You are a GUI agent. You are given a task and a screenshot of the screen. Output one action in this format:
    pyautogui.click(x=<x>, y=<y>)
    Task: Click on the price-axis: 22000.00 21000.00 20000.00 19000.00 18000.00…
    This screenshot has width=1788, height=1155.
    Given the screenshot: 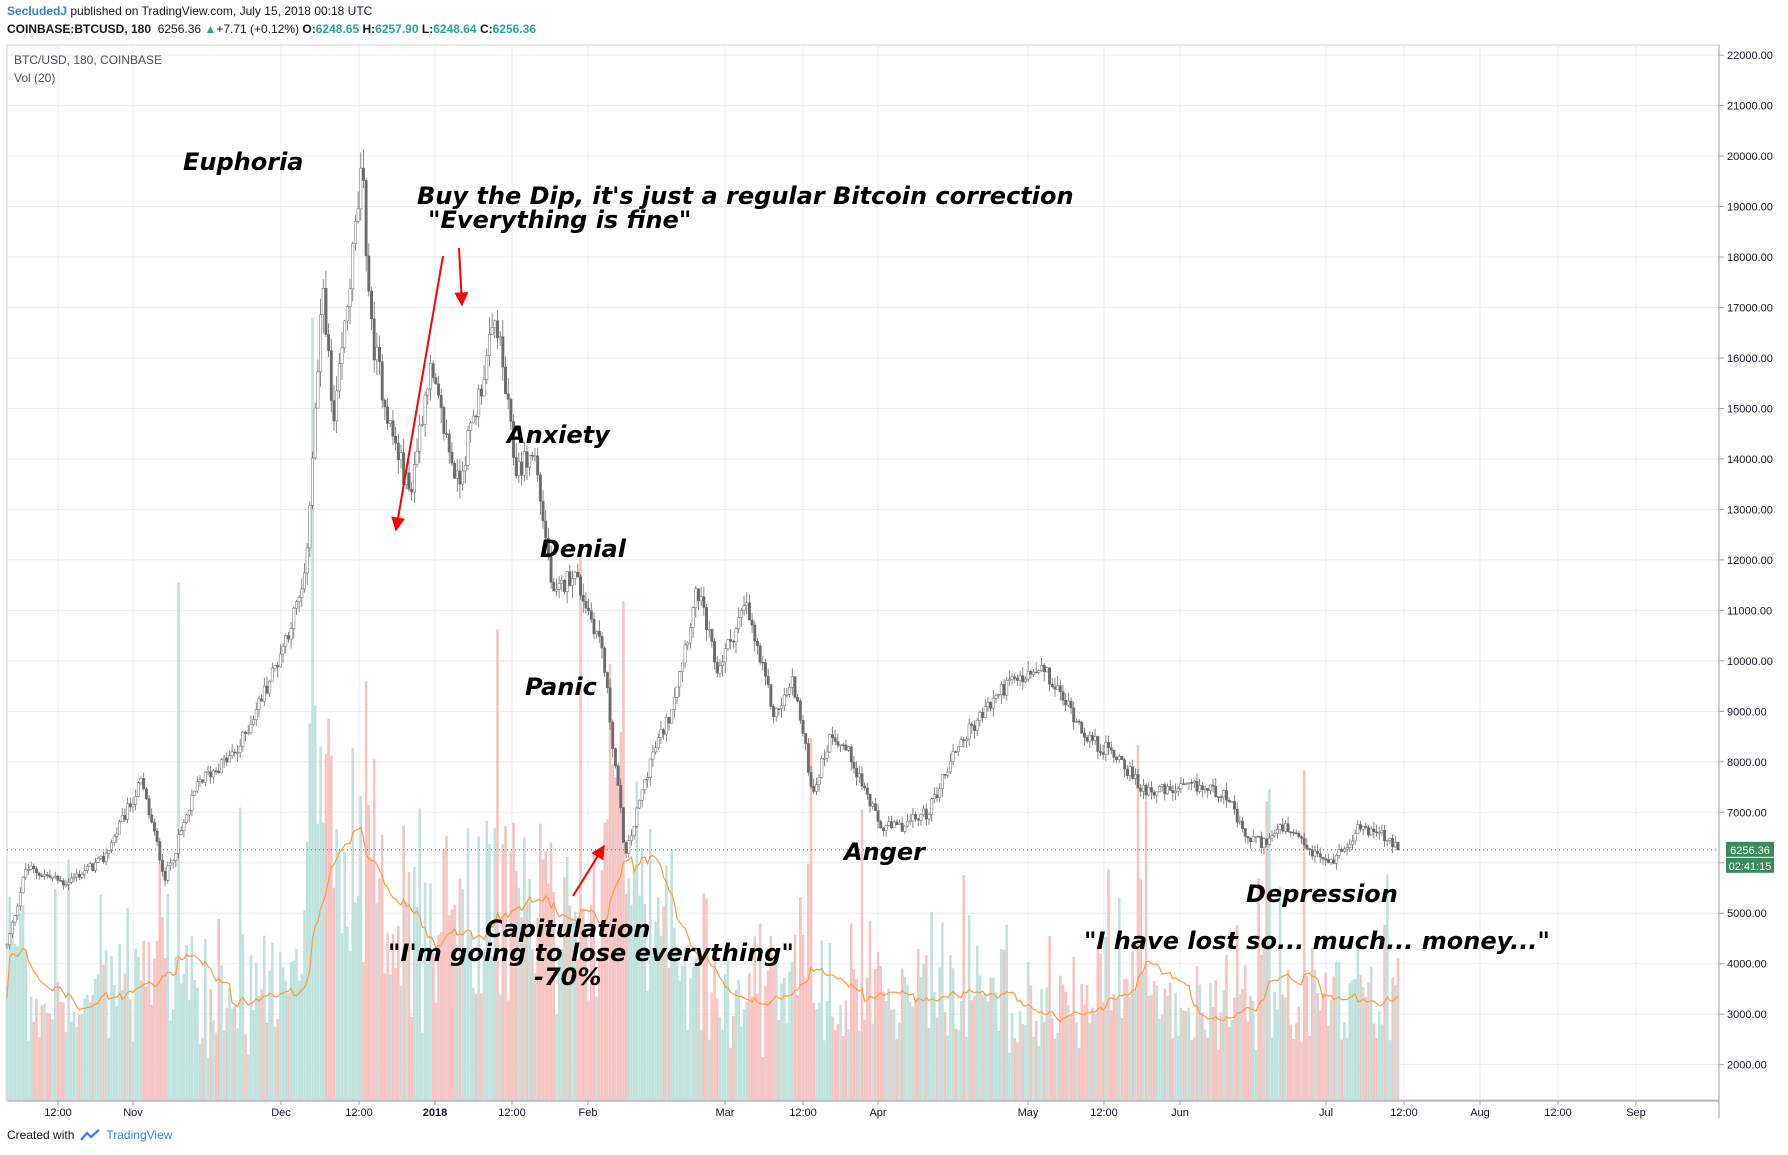 What is the action you would take?
    pyautogui.click(x=1745, y=581)
    